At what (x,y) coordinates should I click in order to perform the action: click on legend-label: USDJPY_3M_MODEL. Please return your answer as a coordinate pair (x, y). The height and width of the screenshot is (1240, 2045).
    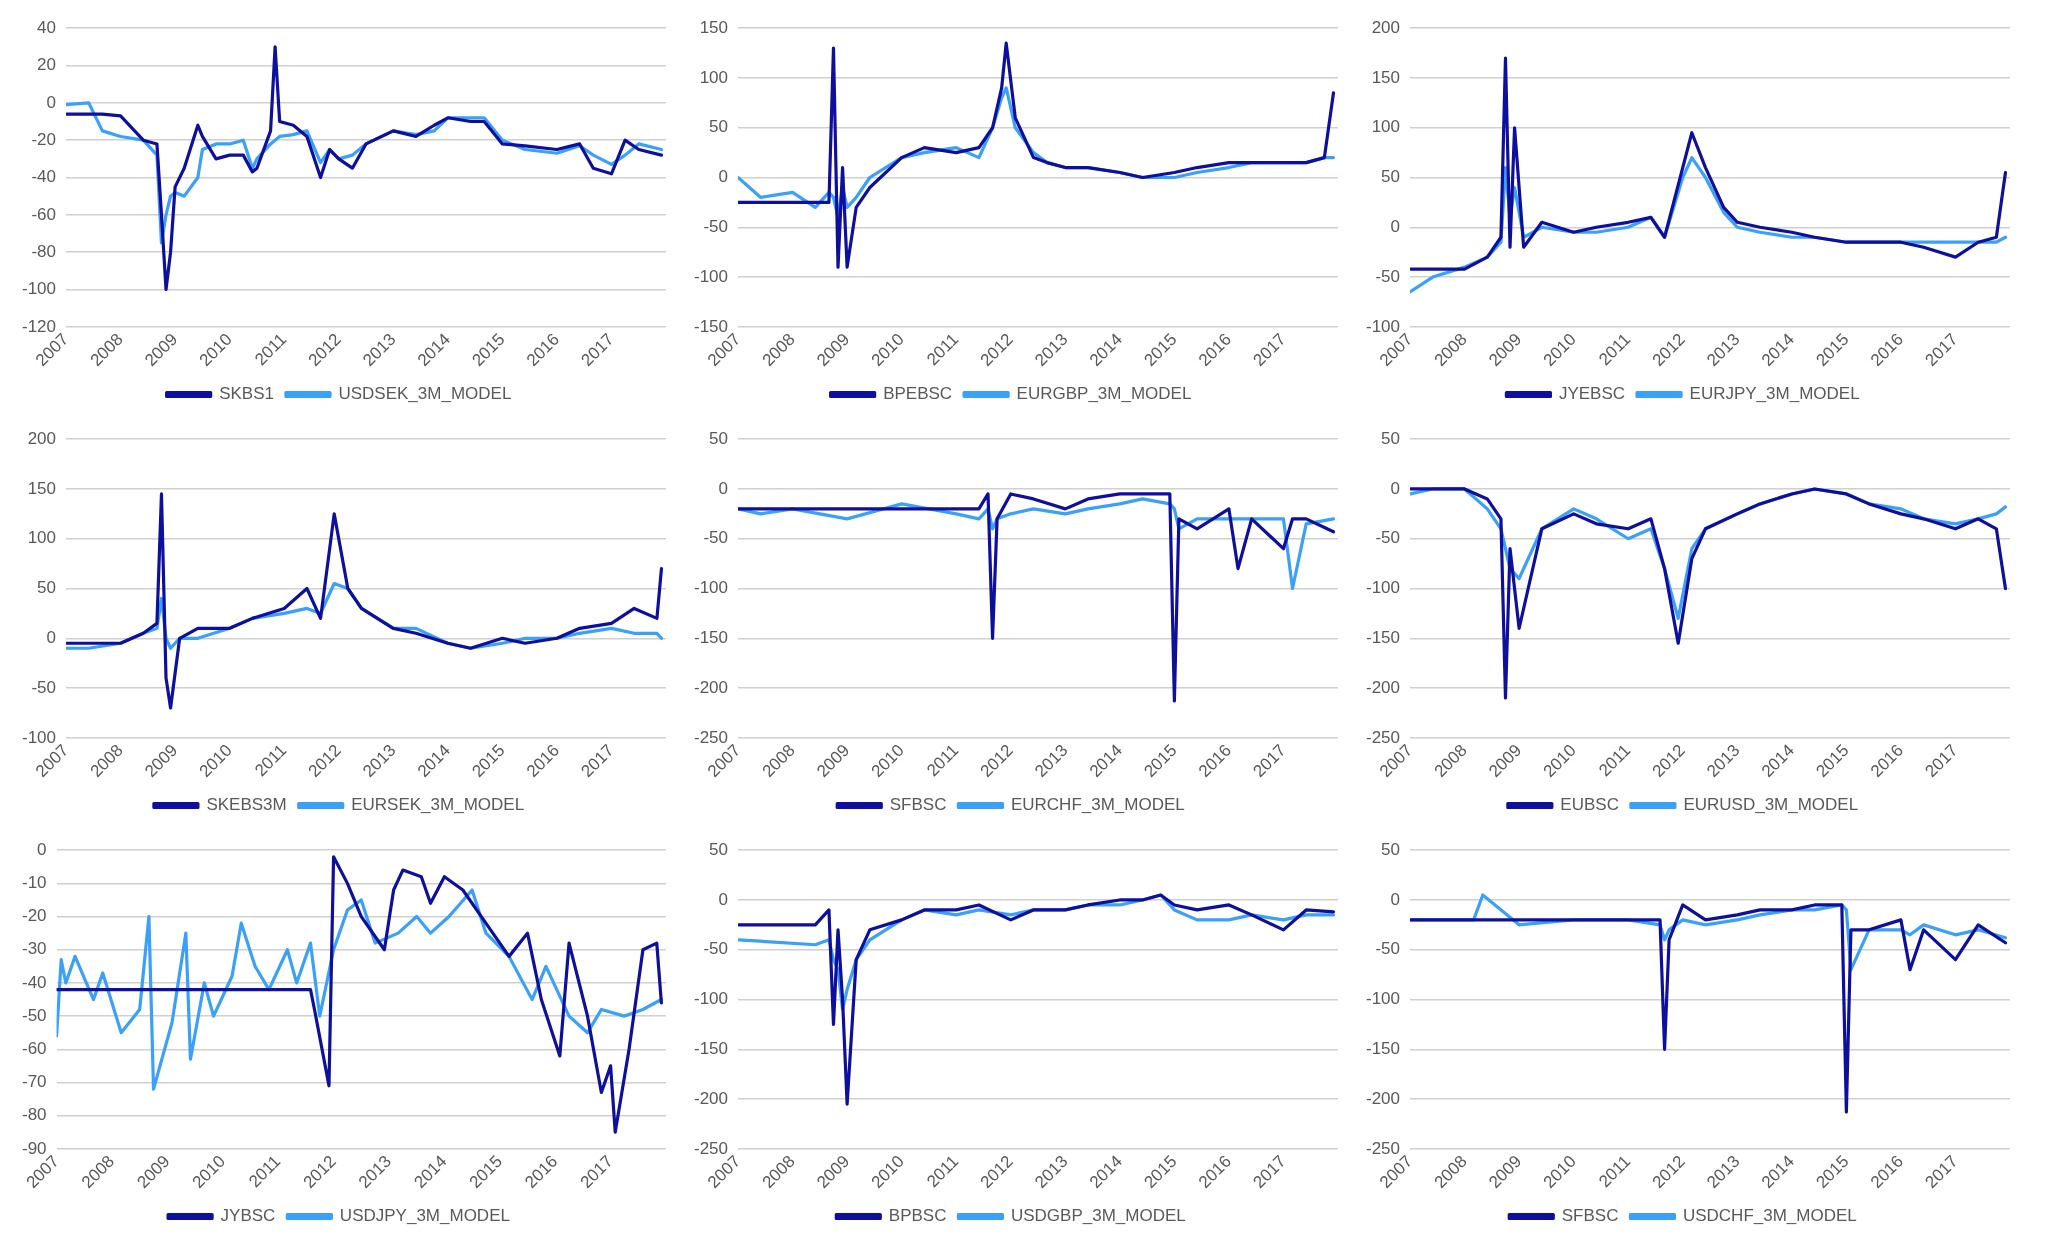
    Looking at the image, I should click on (424, 1216).